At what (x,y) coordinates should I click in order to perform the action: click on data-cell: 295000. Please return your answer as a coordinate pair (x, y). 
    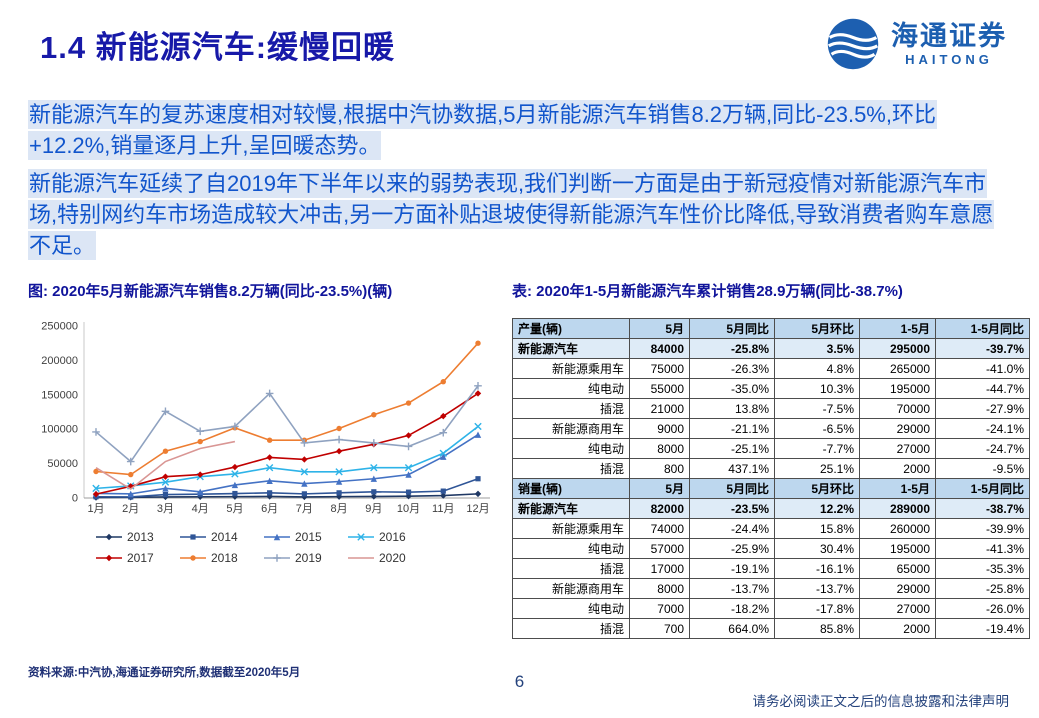
    Looking at the image, I should click on (897, 348).